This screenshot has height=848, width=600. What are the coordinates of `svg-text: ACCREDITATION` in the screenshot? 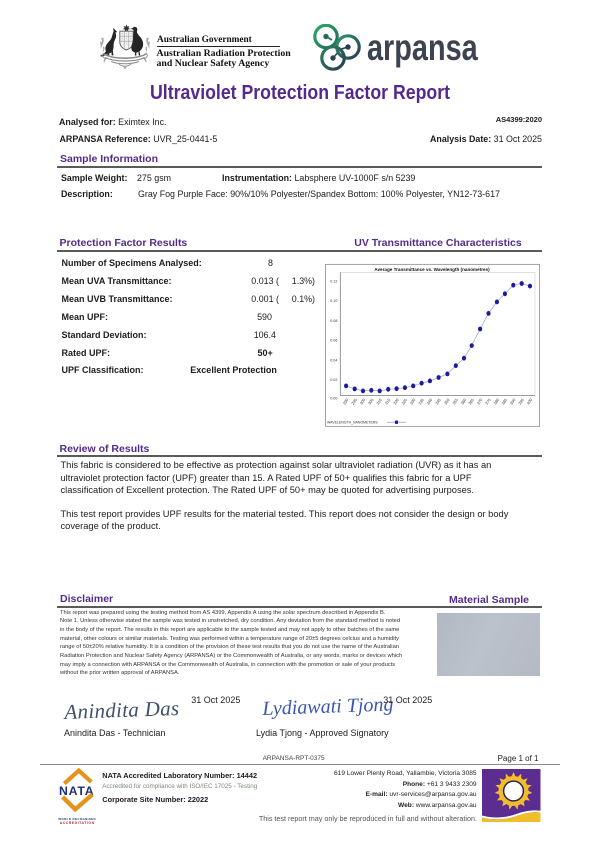 It's located at (77, 823).